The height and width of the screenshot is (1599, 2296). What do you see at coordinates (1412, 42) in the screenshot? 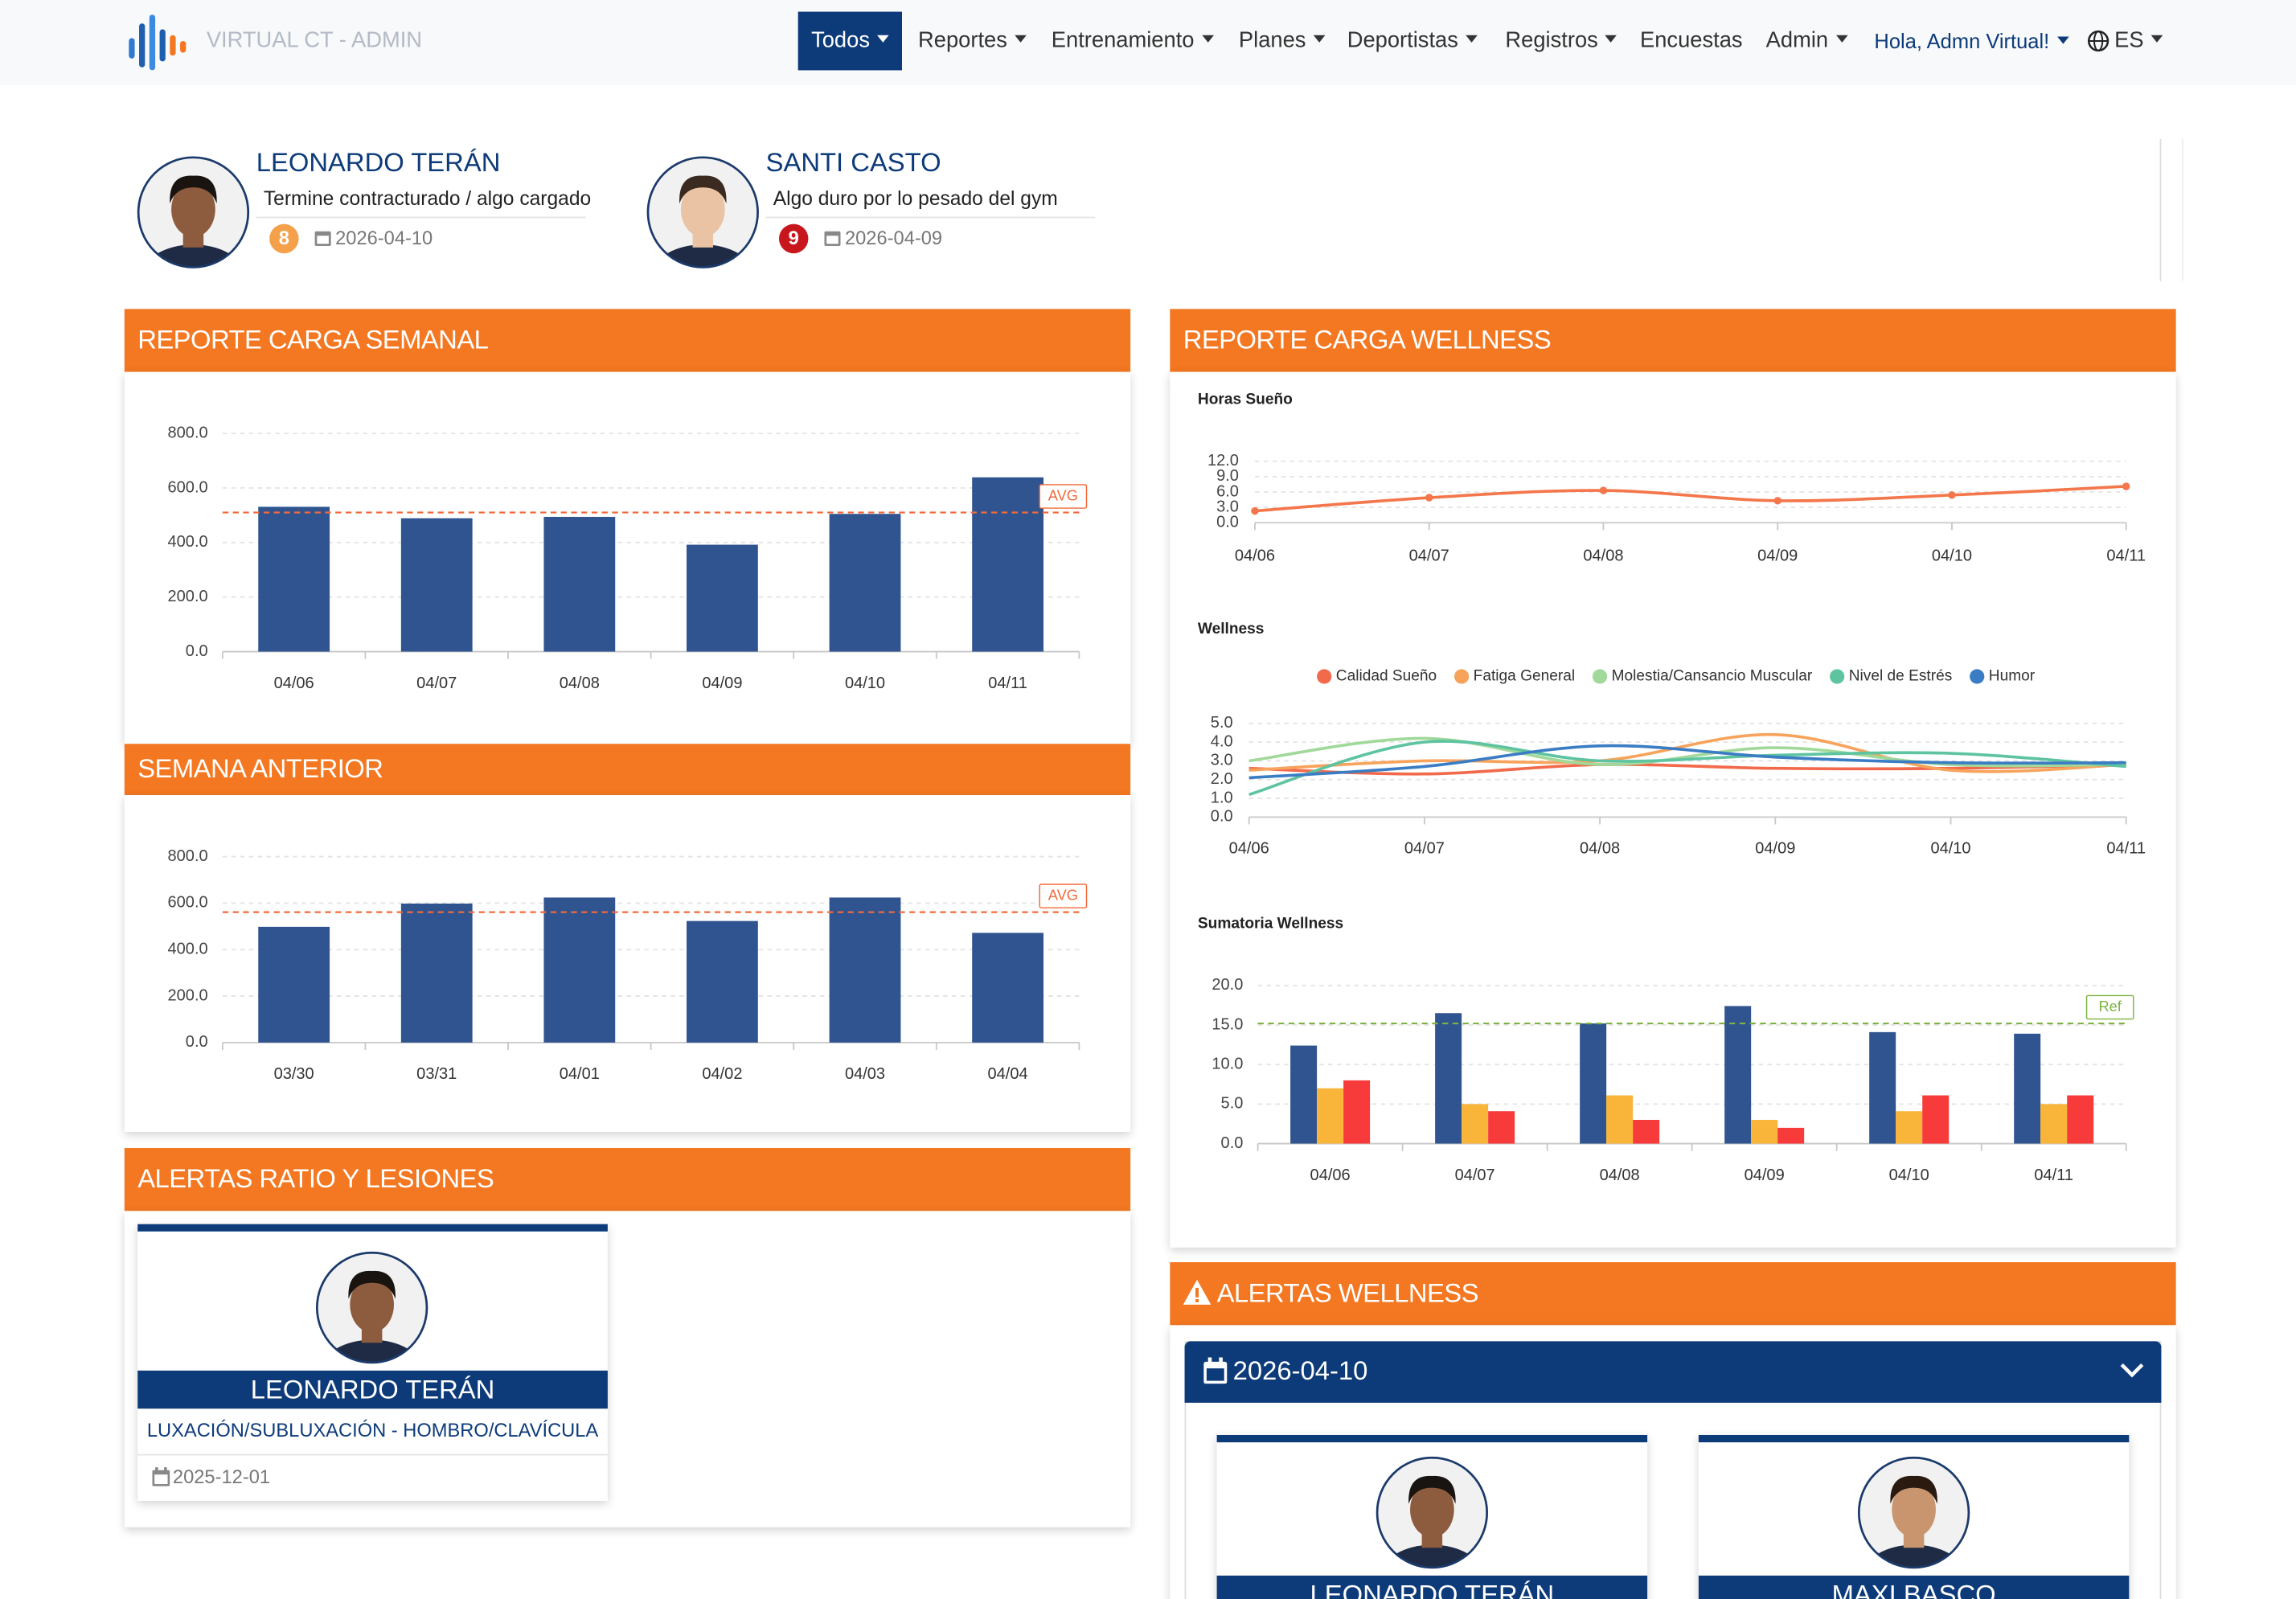
I see `menu-item: Deportistas` at bounding box center [1412, 42].